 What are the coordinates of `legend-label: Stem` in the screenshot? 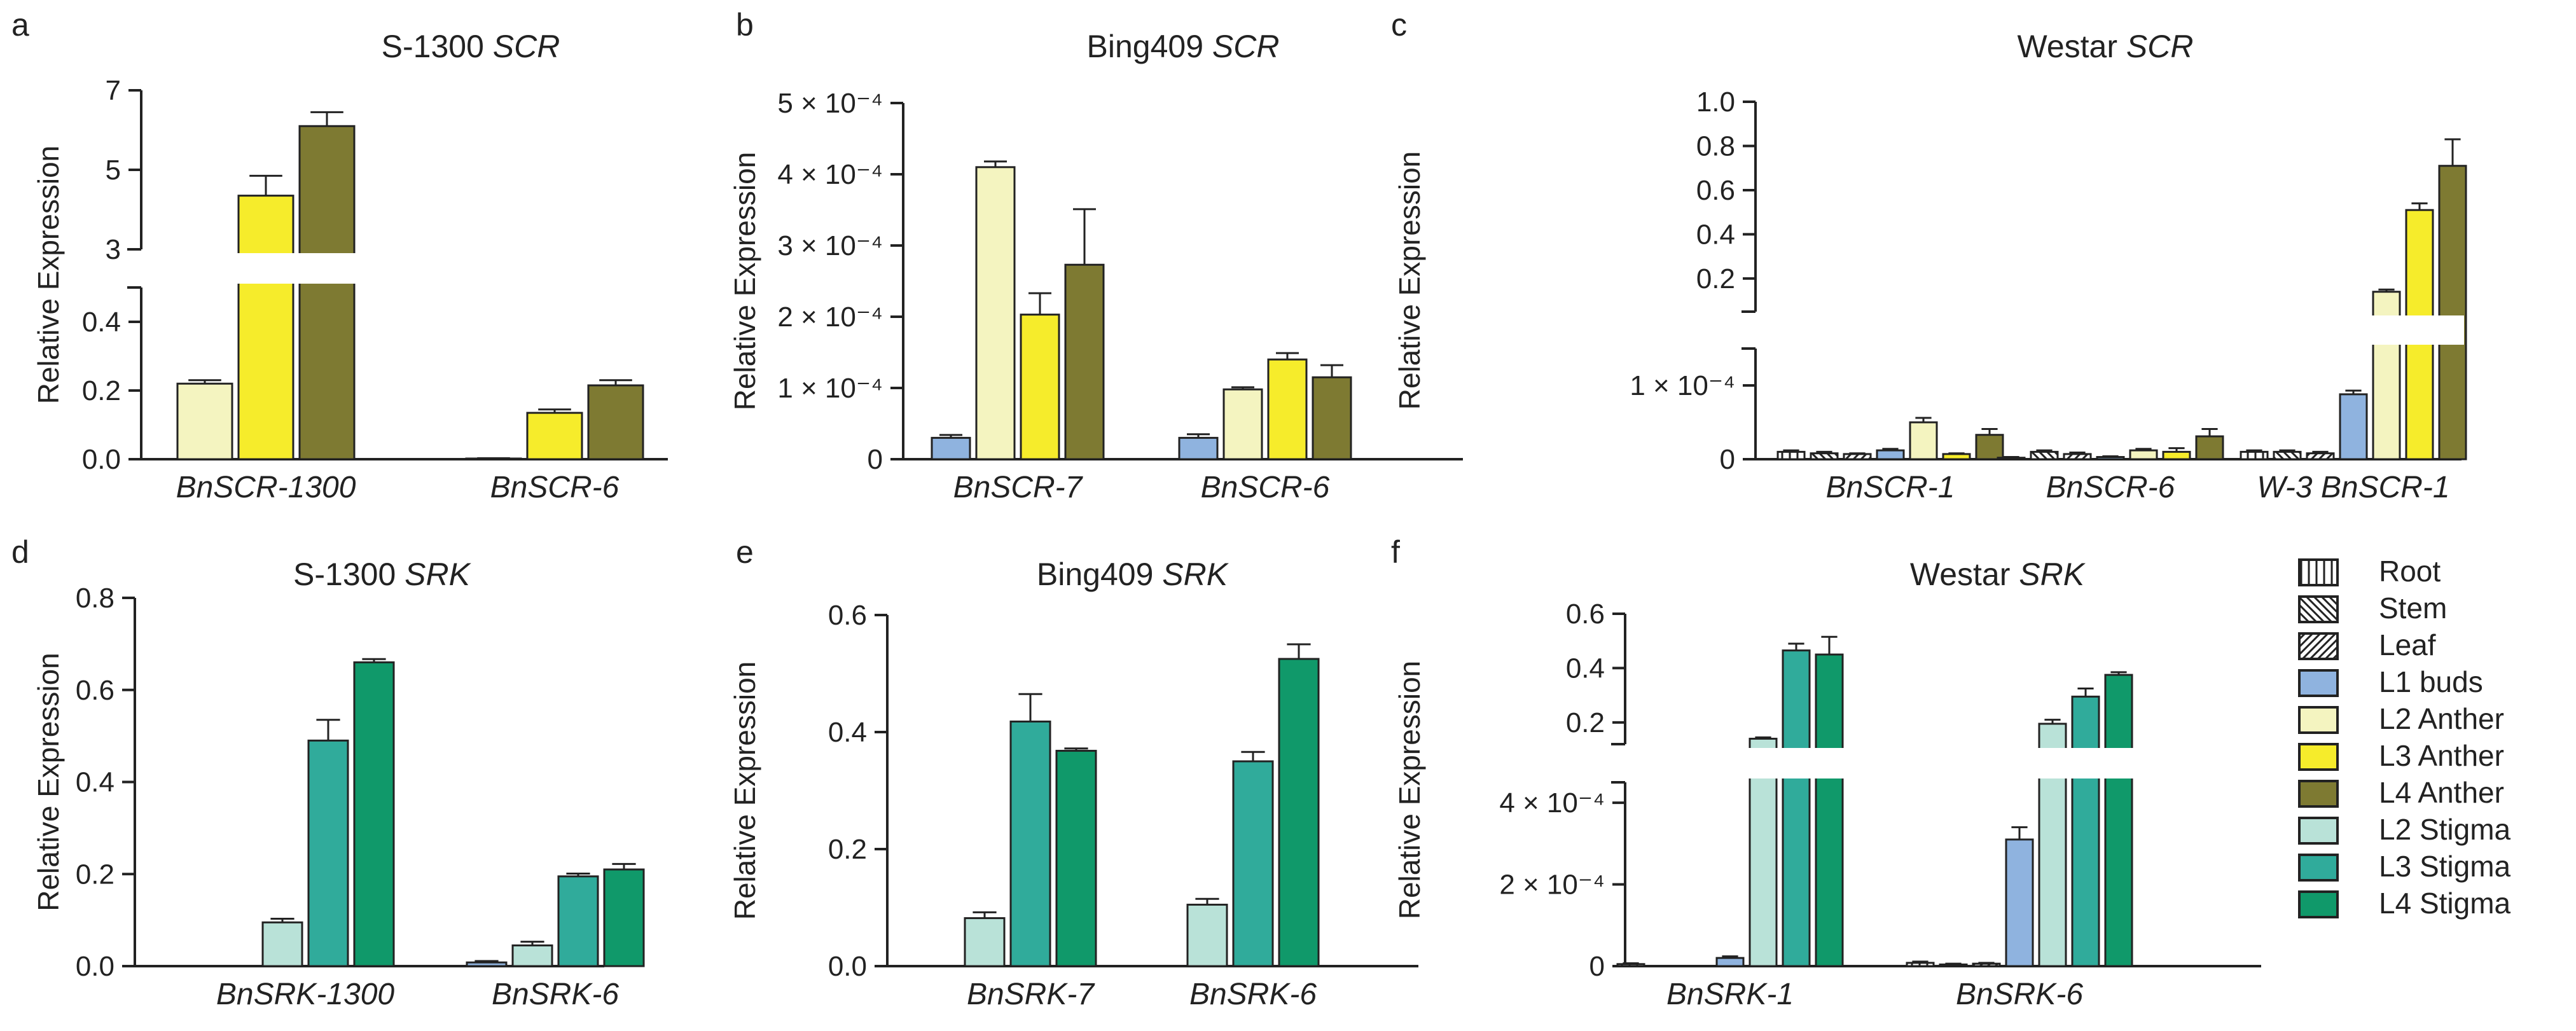 It's located at (2413, 608).